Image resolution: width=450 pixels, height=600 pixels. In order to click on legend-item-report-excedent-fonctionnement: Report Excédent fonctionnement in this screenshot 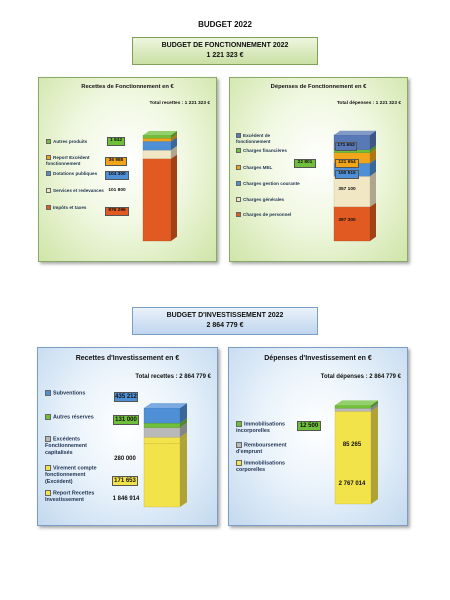, I will do `click(77, 160)`.